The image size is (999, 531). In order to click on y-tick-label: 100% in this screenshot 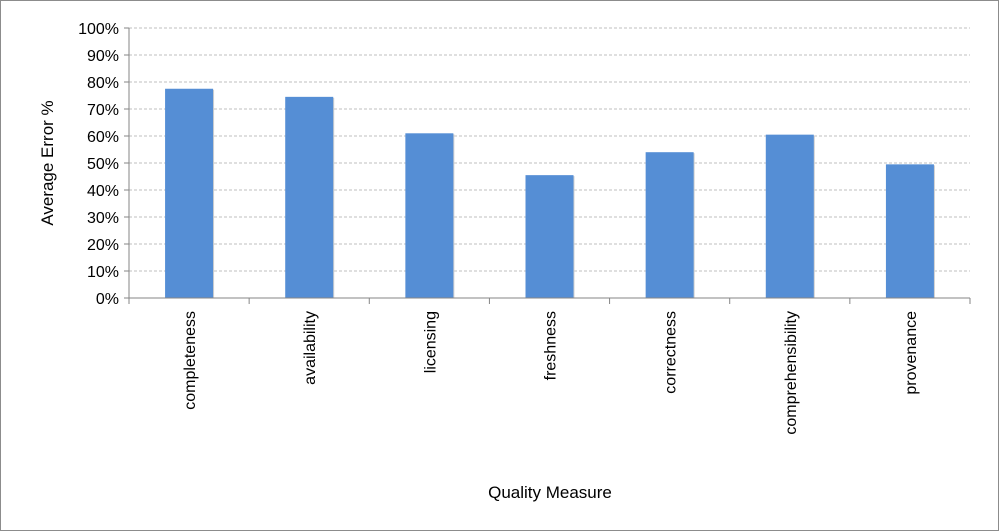, I will do `click(98, 29)`.